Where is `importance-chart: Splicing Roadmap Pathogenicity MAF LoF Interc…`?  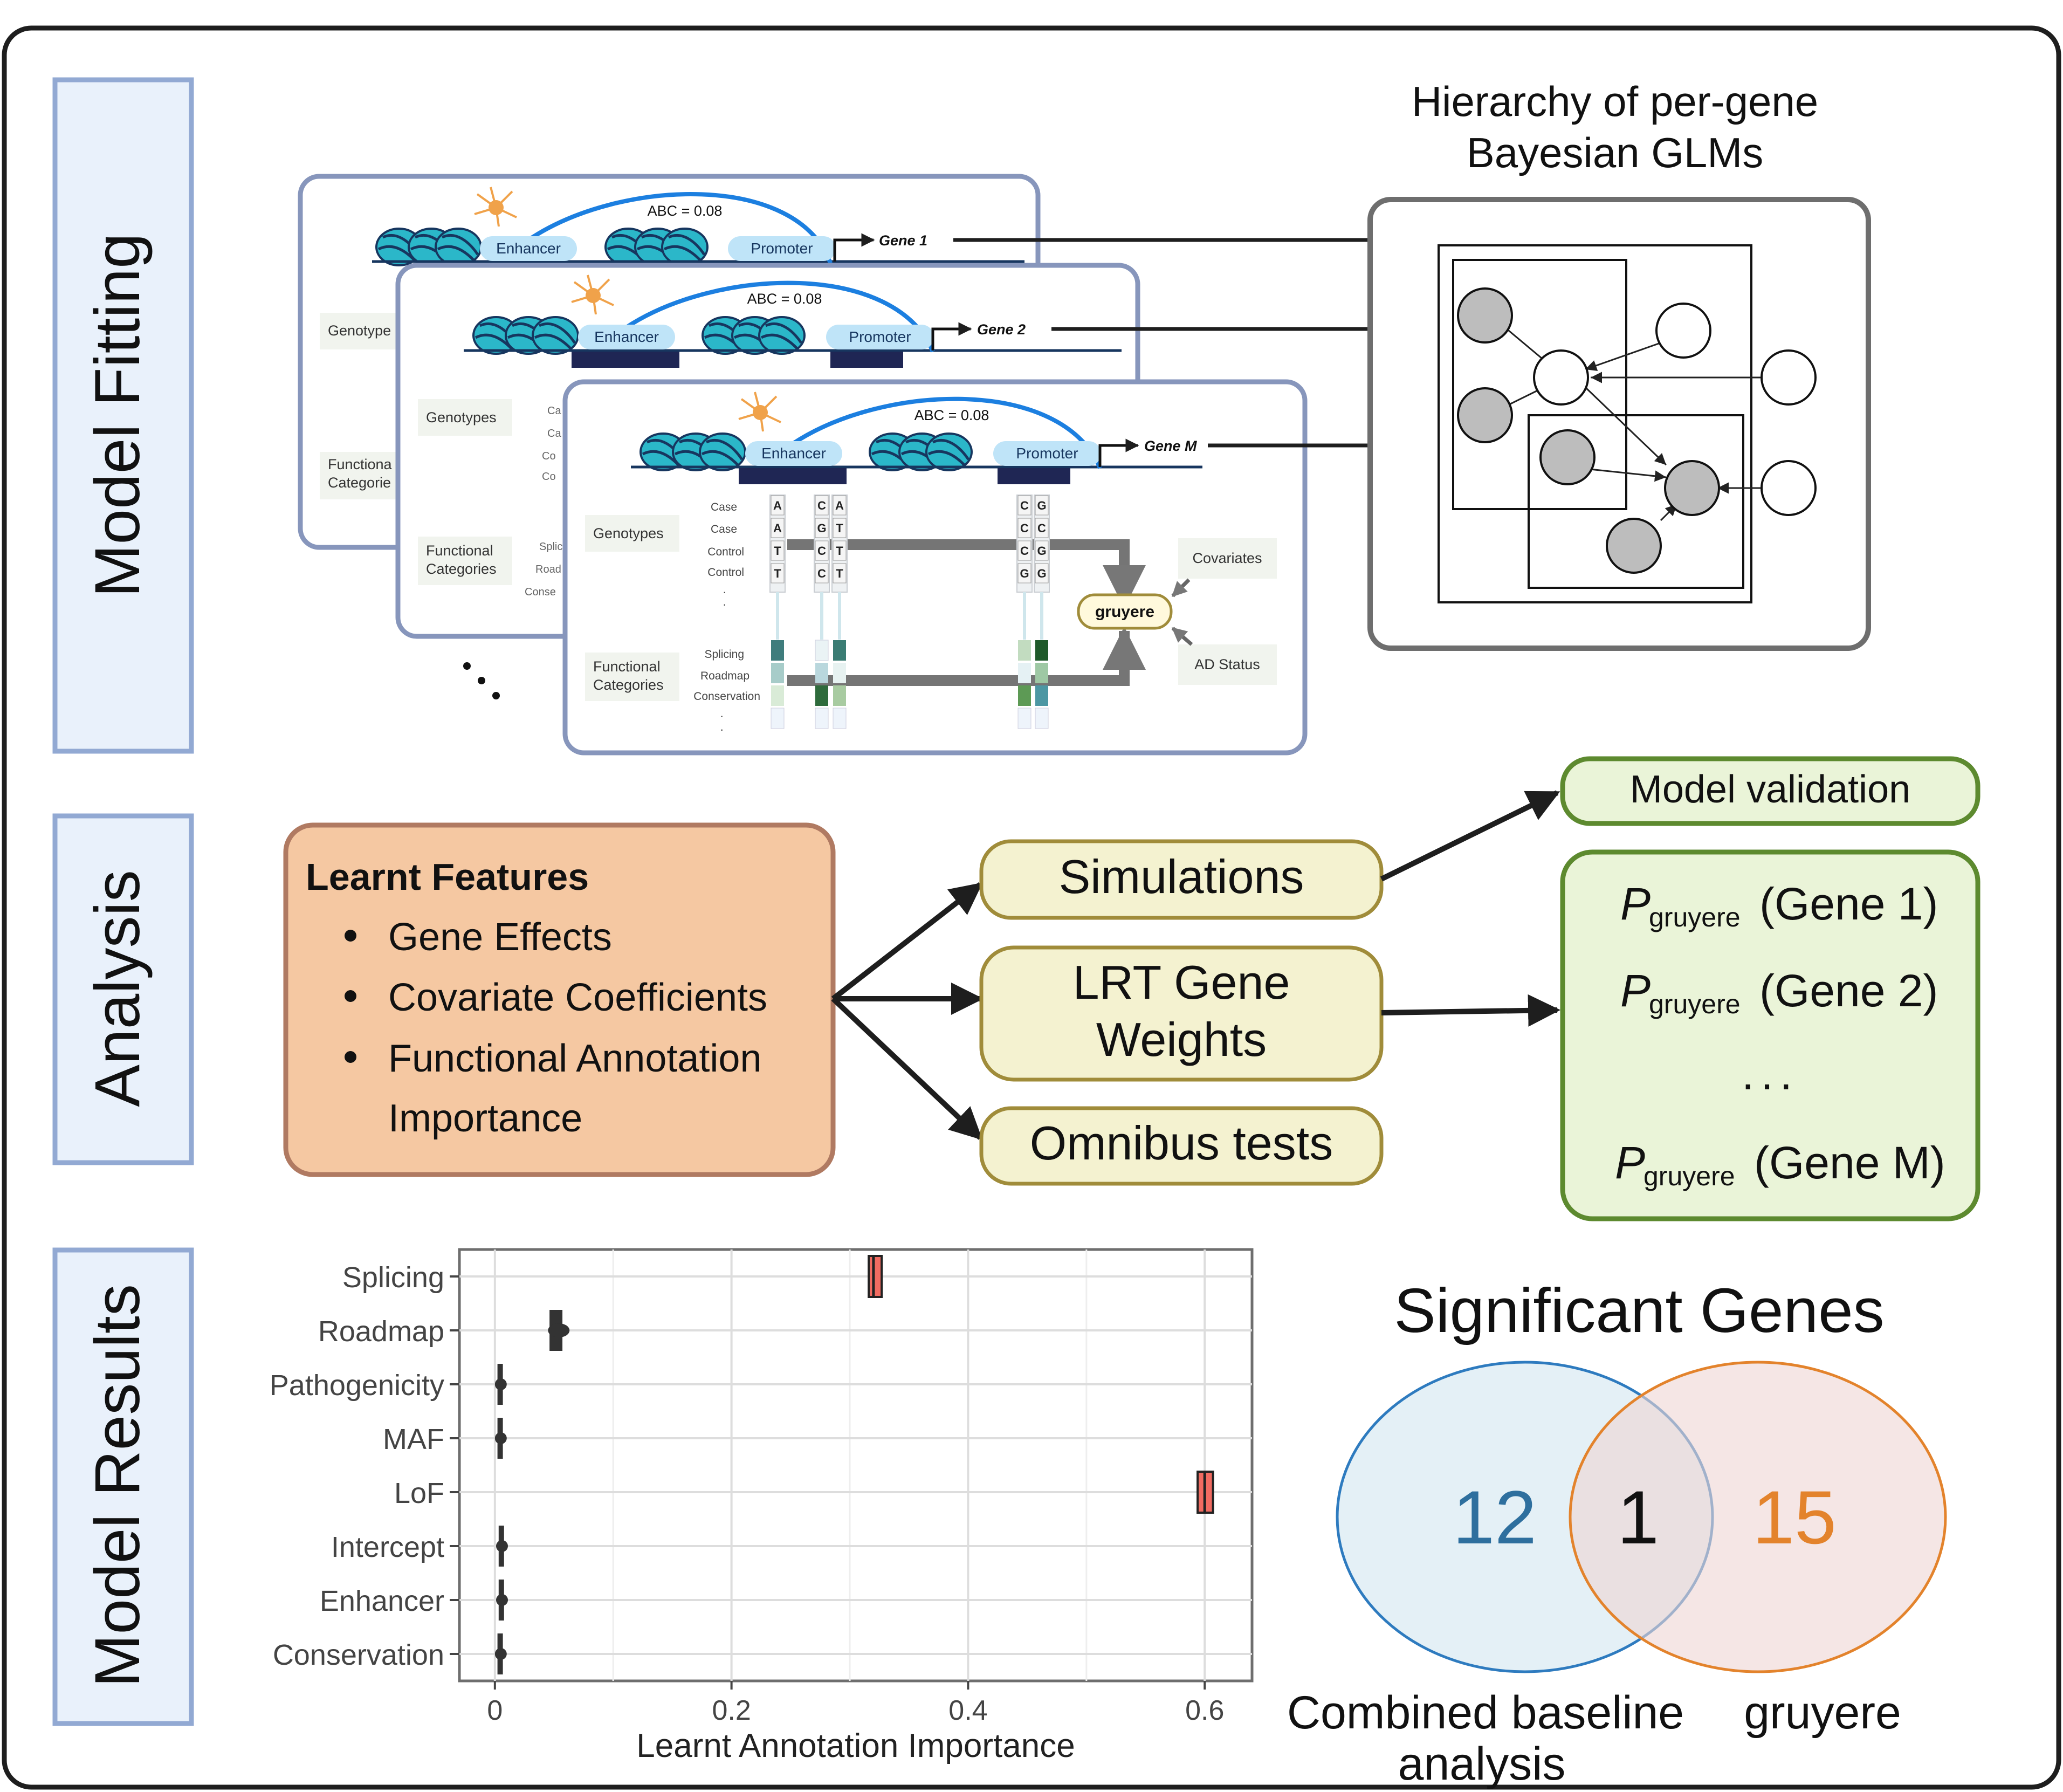
importance-chart: Splicing Roadmap Pathogenicity MAF LoF Interc… is located at coordinates (762, 1506).